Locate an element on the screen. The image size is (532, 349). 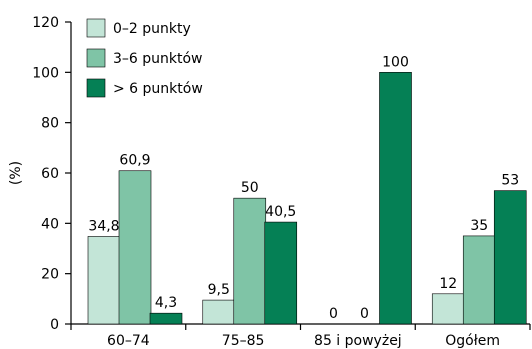
y-tick-label: 60 is located at coordinates (50, 174).